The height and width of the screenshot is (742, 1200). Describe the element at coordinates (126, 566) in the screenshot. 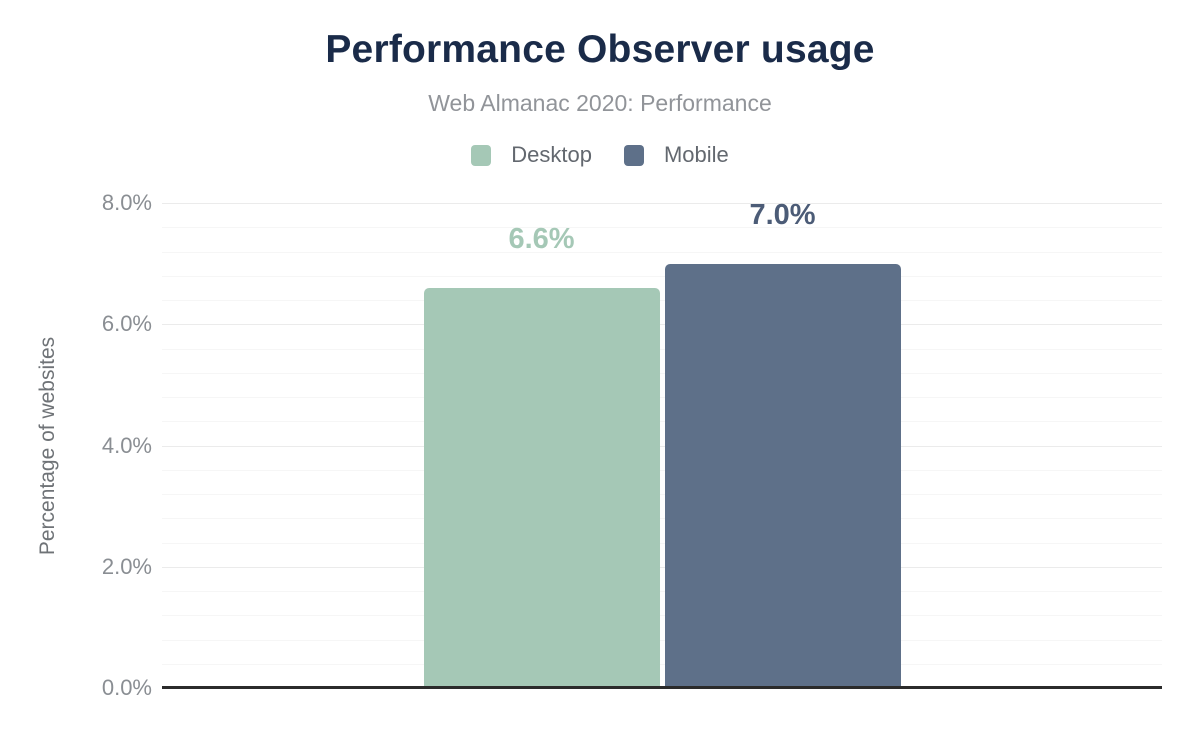

I see `y-tick-label: 2.0%` at that location.